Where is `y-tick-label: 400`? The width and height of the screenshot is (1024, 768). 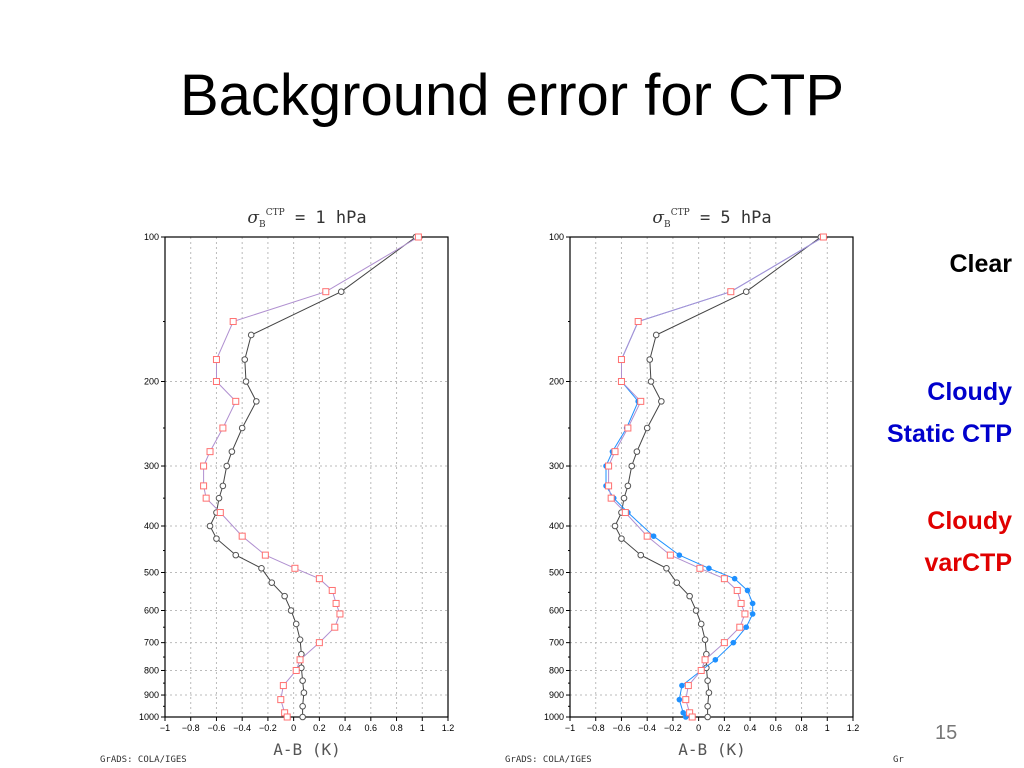
y-tick-label: 400 is located at coordinates (556, 526).